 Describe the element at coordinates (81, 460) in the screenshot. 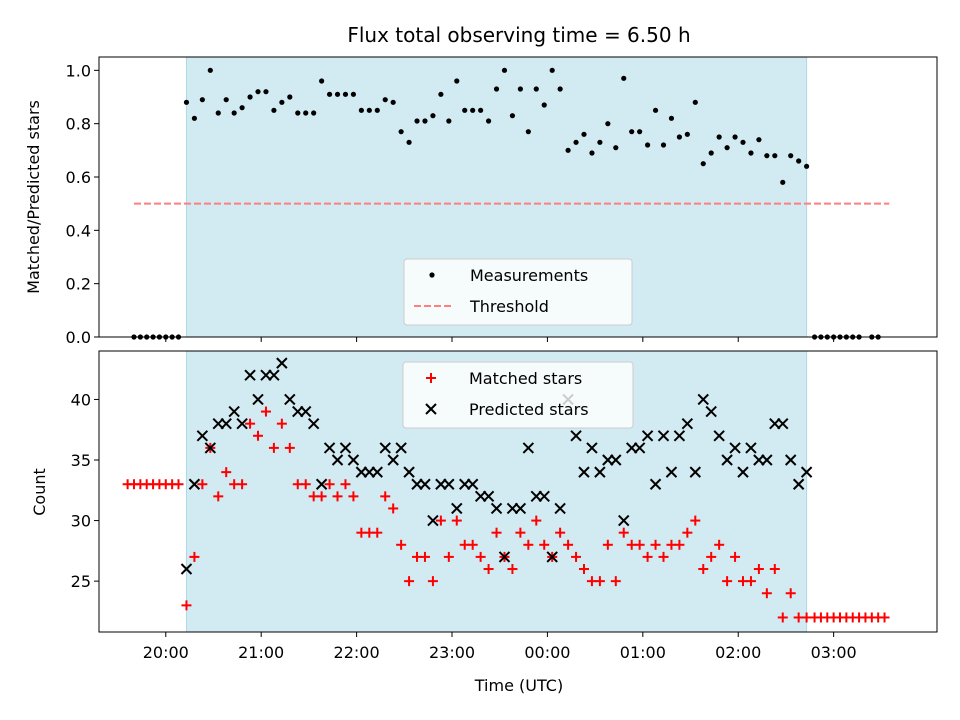

I see `bottom-y-tick-label: 35` at that location.